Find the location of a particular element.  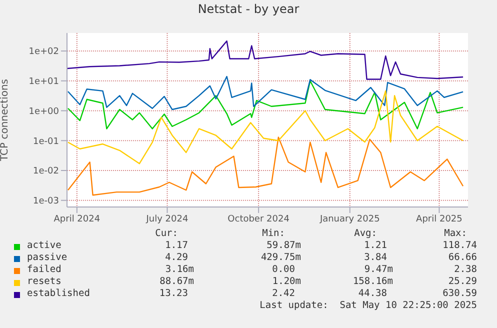

text: Max: is located at coordinates (455, 233).